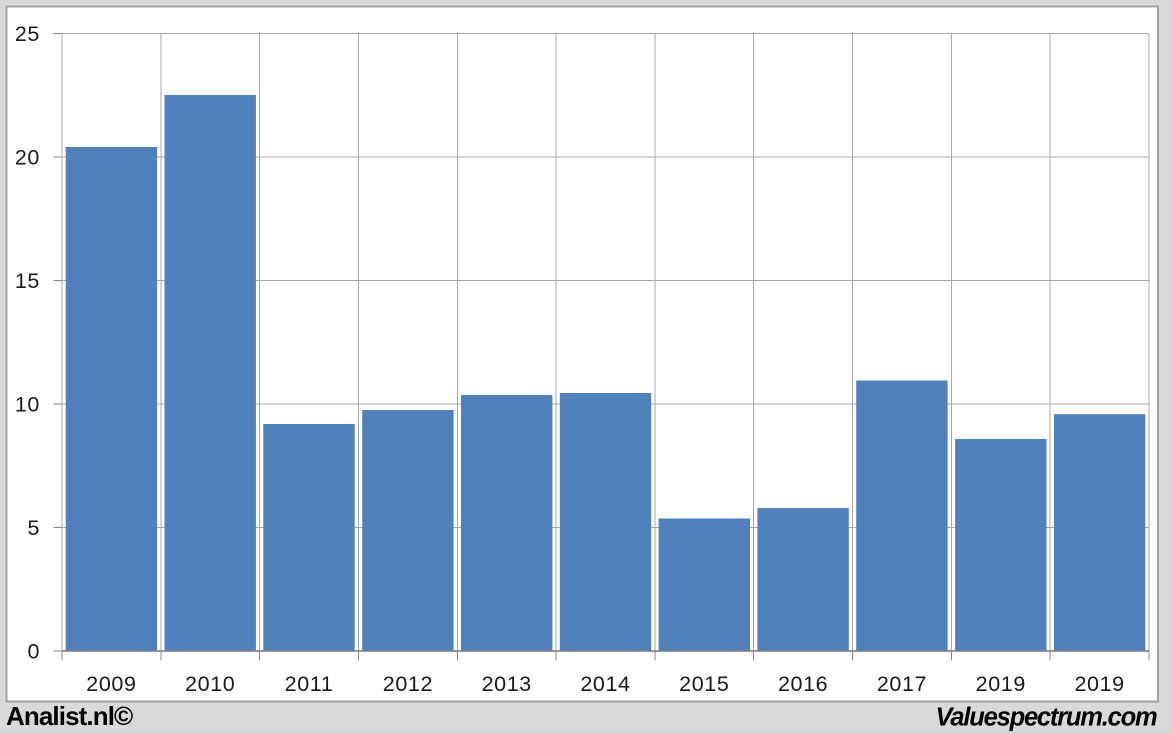 The image size is (1172, 734). Describe the element at coordinates (69, 716) in the screenshot. I see `svg-text: Analist.nl©` at that location.